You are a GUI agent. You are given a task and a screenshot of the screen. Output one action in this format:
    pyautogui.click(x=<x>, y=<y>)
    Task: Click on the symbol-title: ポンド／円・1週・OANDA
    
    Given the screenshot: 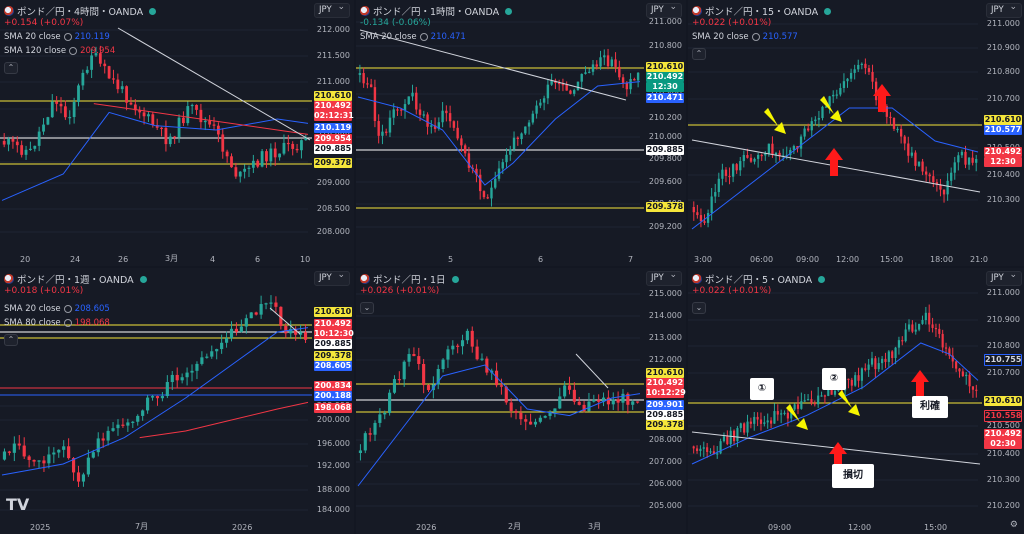 What is the action you would take?
    pyautogui.click(x=75, y=280)
    